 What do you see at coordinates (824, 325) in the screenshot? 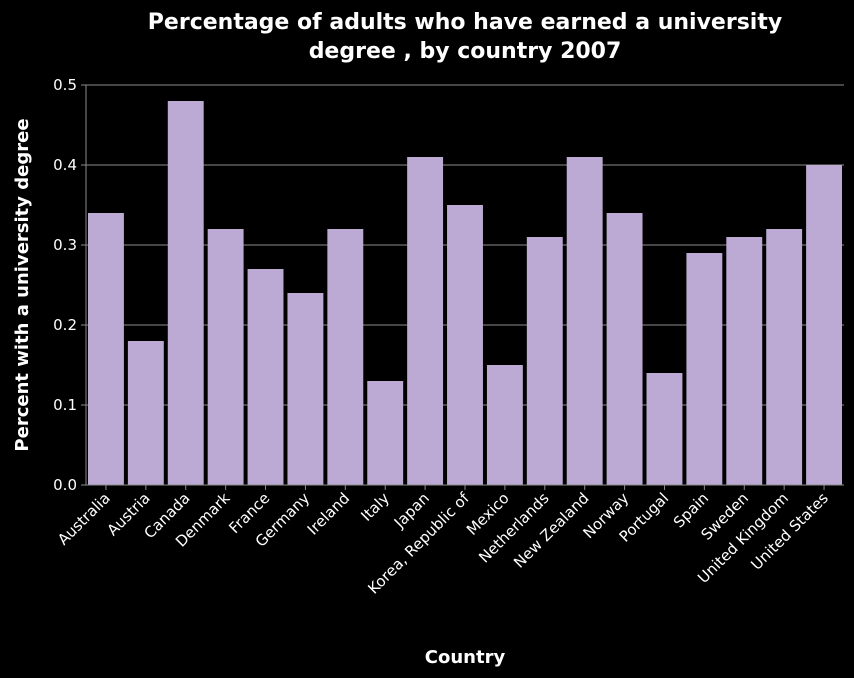
I see `bar-united-states` at bounding box center [824, 325].